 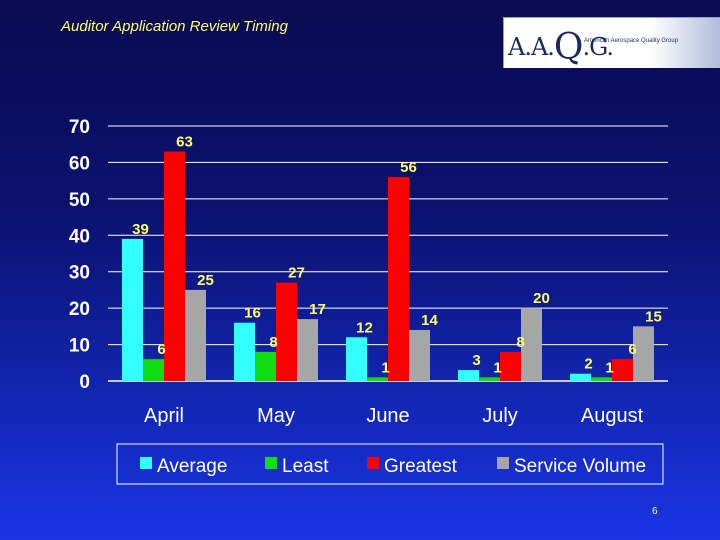 What do you see at coordinates (305, 466) in the screenshot?
I see `legend-label: Least` at bounding box center [305, 466].